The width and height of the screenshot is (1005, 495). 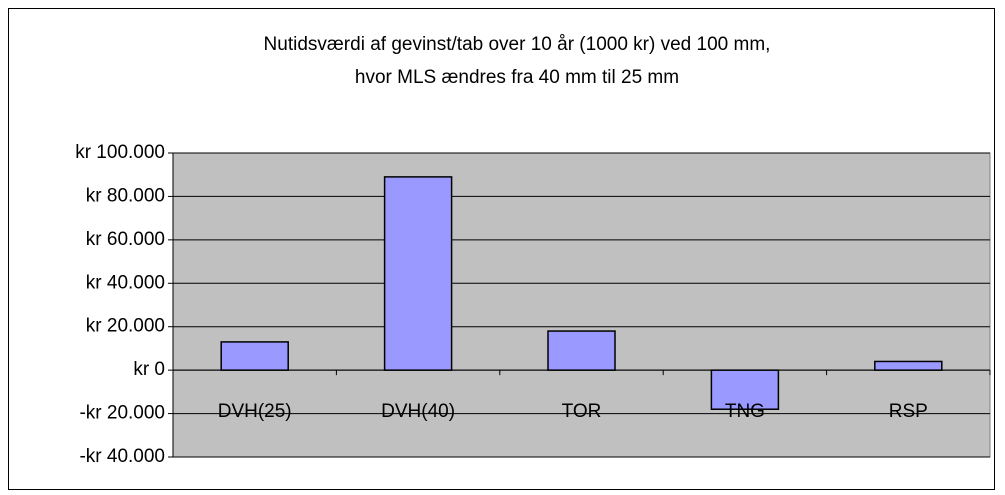 I want to click on y-tick-label: kr 20.000, so click(x=125, y=326).